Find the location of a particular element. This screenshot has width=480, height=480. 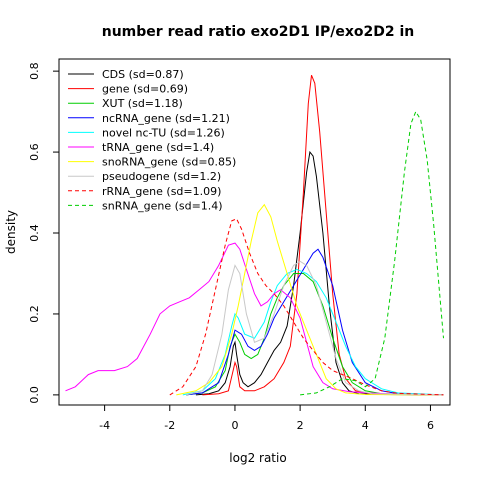

x-axis: -4 -2 0 2 4 6 is located at coordinates (266, 418).